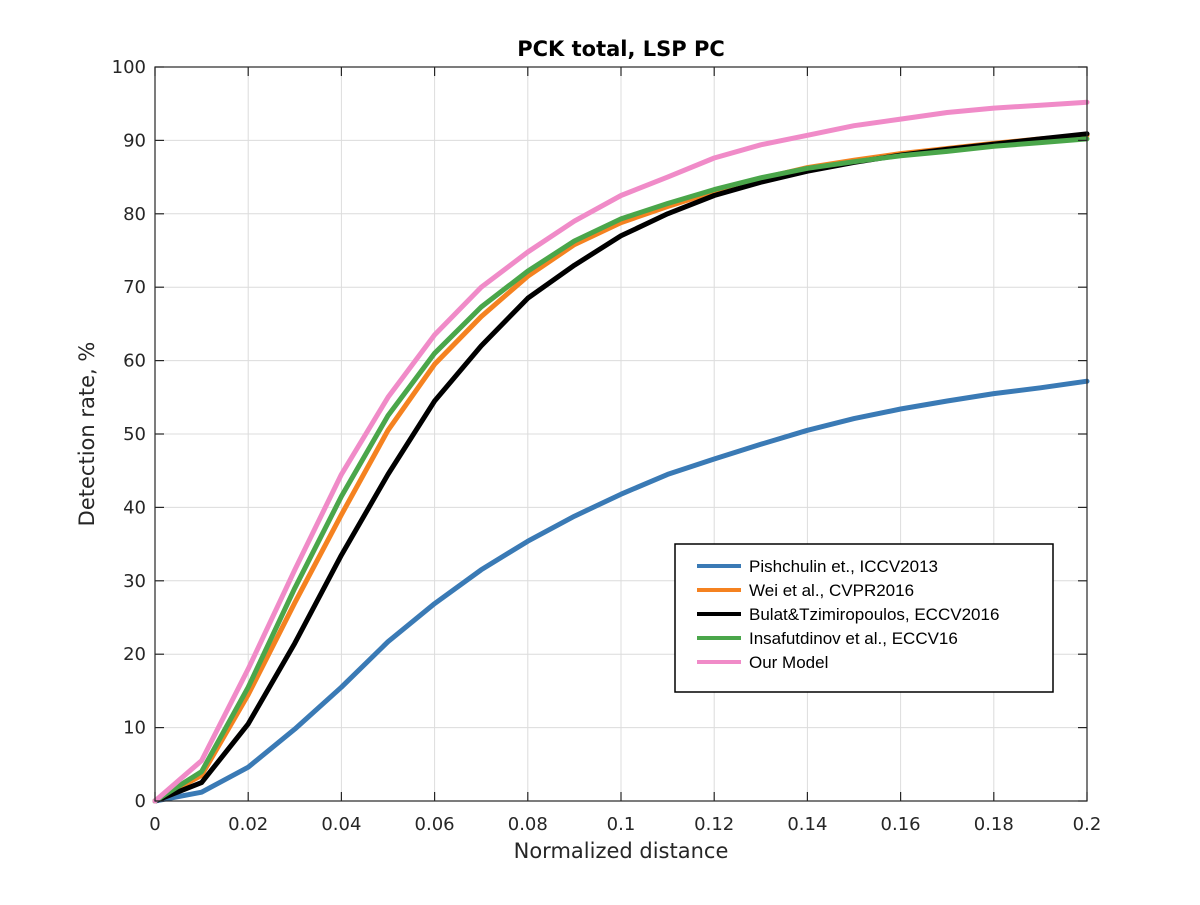 This screenshot has height=905, width=1200. Describe the element at coordinates (528, 824) in the screenshot. I see `x-tick-label: 0.08` at that location.